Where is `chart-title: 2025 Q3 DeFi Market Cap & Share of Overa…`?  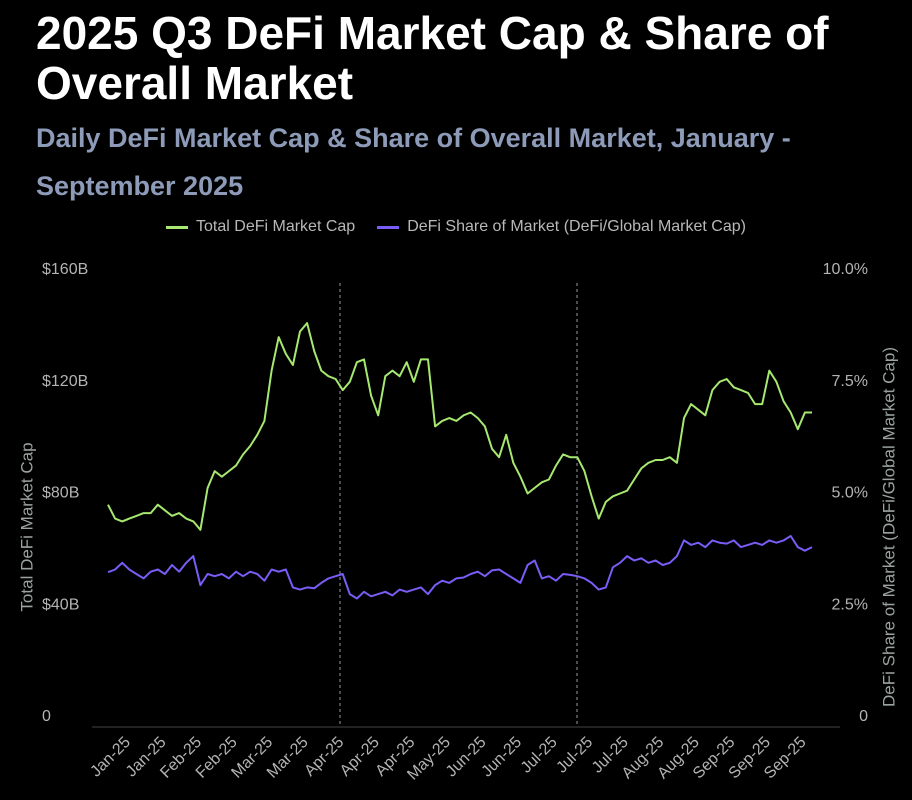 chart-title: 2025 Q3 DeFi Market Cap & Share of Overa… is located at coordinates (432, 58).